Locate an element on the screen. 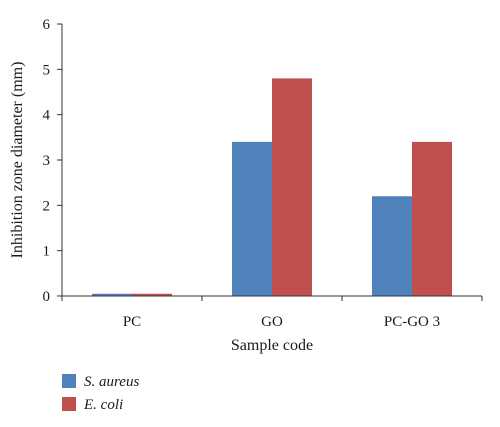 The height and width of the screenshot is (427, 500). y-tick-label: 1 is located at coordinates (47, 252).